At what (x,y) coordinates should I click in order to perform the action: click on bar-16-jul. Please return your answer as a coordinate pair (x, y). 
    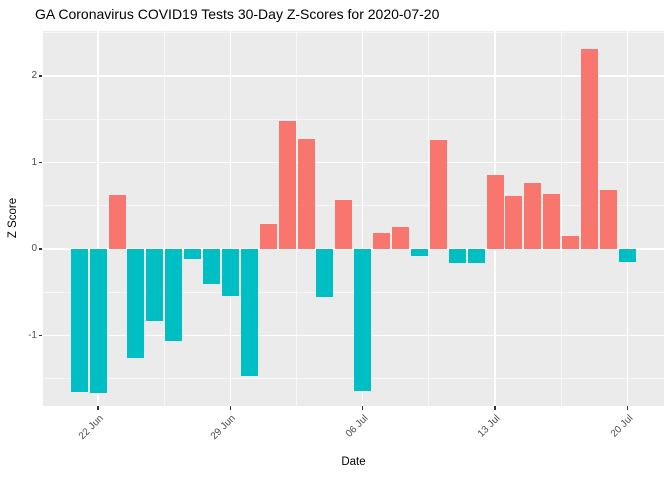
    Looking at the image, I should click on (552, 221).